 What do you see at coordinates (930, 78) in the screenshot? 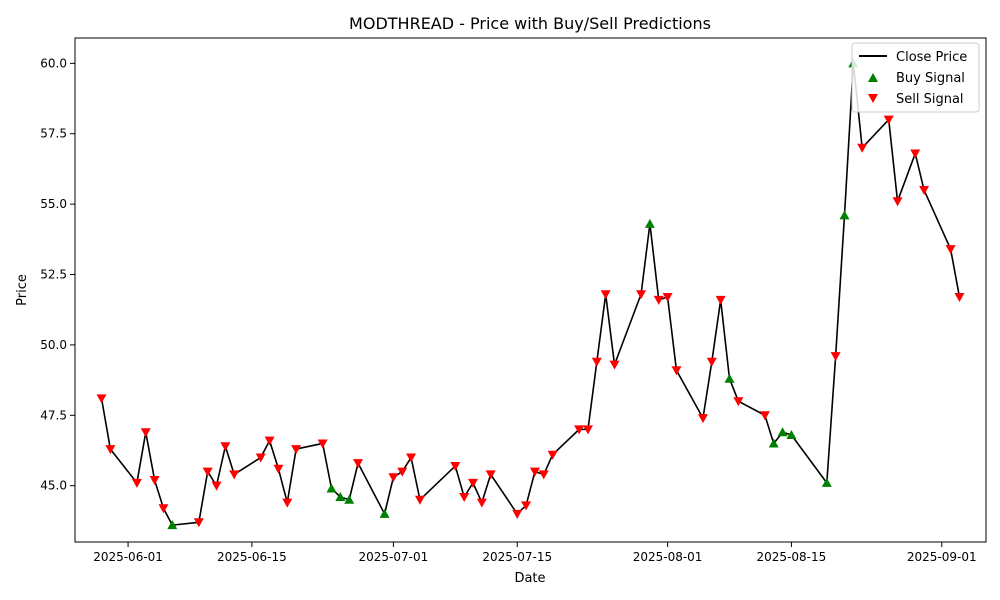
I see `legend-label-buy: Buy Signal` at bounding box center [930, 78].